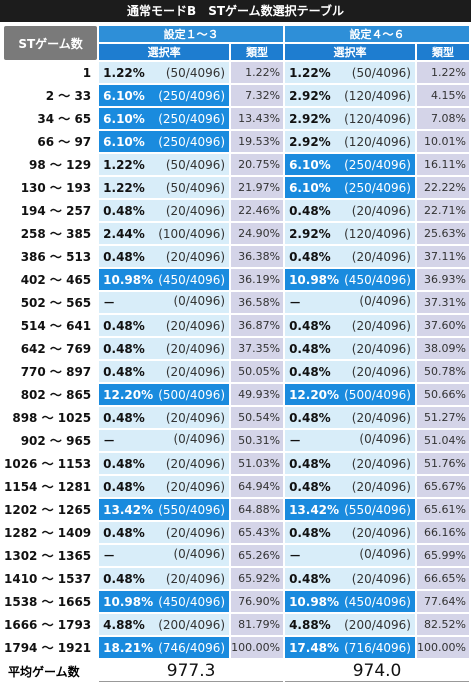  I want to click on selection-fraction-a: (550/4096), so click(192, 509).